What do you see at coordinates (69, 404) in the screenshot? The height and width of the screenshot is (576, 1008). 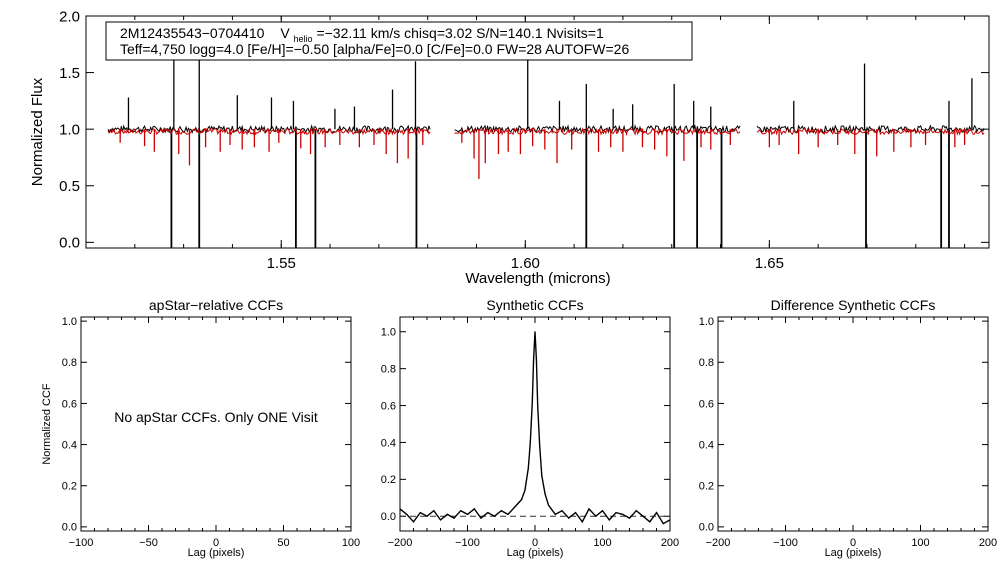 I see `apstar-y-tick-label: 0.6` at bounding box center [69, 404].